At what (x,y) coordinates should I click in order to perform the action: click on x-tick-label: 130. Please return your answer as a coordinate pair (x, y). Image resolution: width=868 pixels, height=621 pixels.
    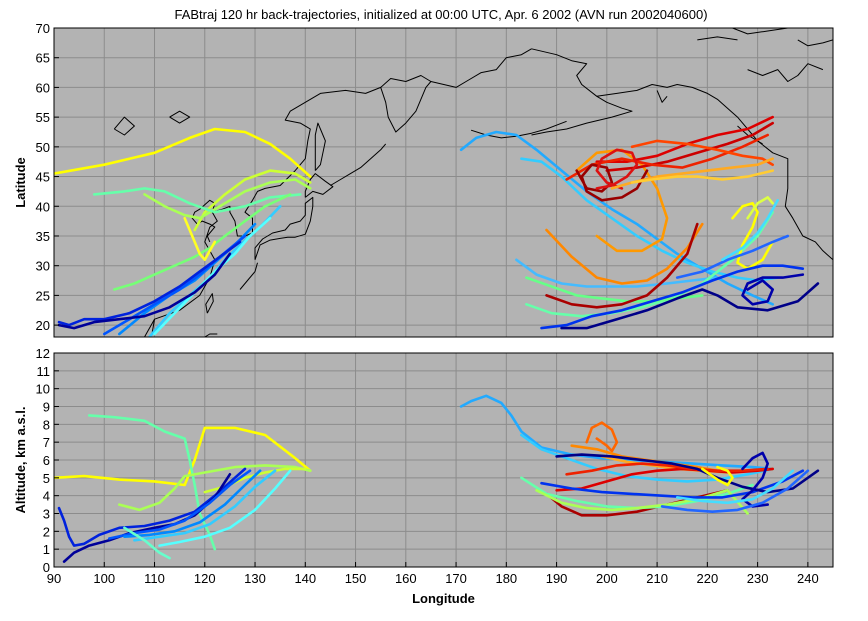
    Looking at the image, I should click on (255, 578).